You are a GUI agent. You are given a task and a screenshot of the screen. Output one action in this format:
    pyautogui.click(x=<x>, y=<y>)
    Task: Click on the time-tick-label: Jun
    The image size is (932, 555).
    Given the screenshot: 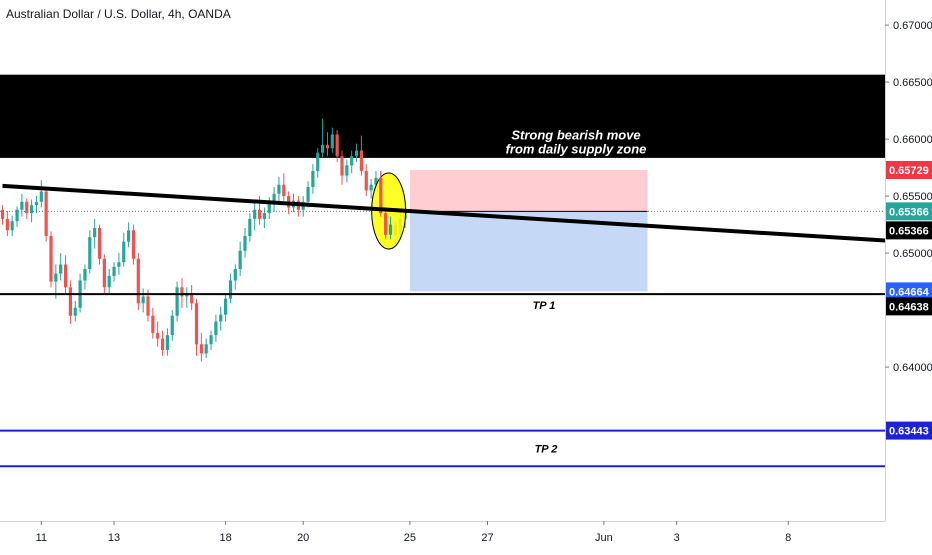 What is the action you would take?
    pyautogui.click(x=604, y=538)
    